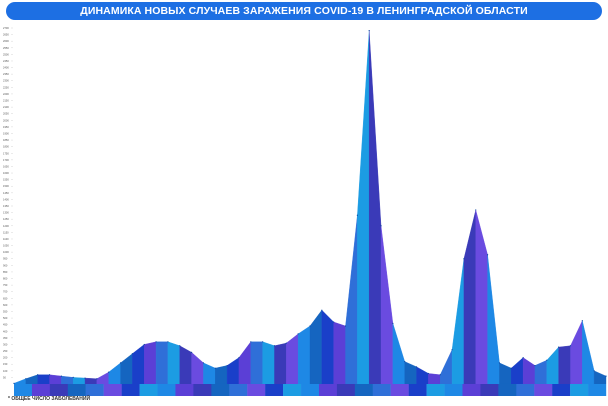  Describe the element at coordinates (5, 272) in the screenshot. I see `y-tick-label: 850` at that location.